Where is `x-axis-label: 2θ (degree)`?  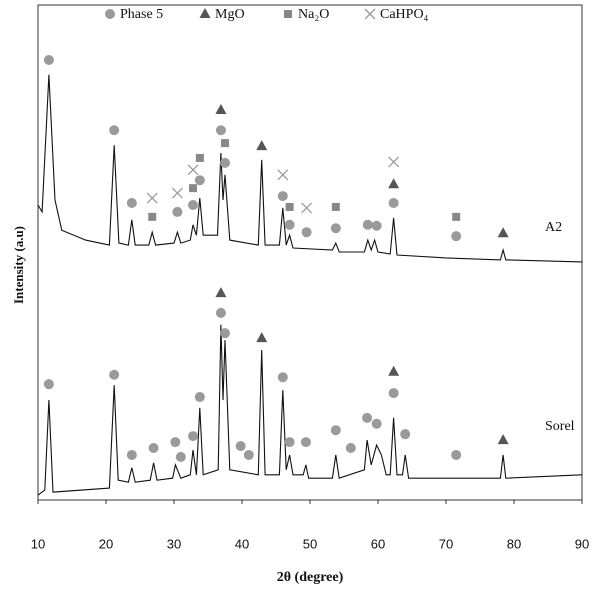 x-axis-label: 2θ (degree) is located at coordinates (310, 577).